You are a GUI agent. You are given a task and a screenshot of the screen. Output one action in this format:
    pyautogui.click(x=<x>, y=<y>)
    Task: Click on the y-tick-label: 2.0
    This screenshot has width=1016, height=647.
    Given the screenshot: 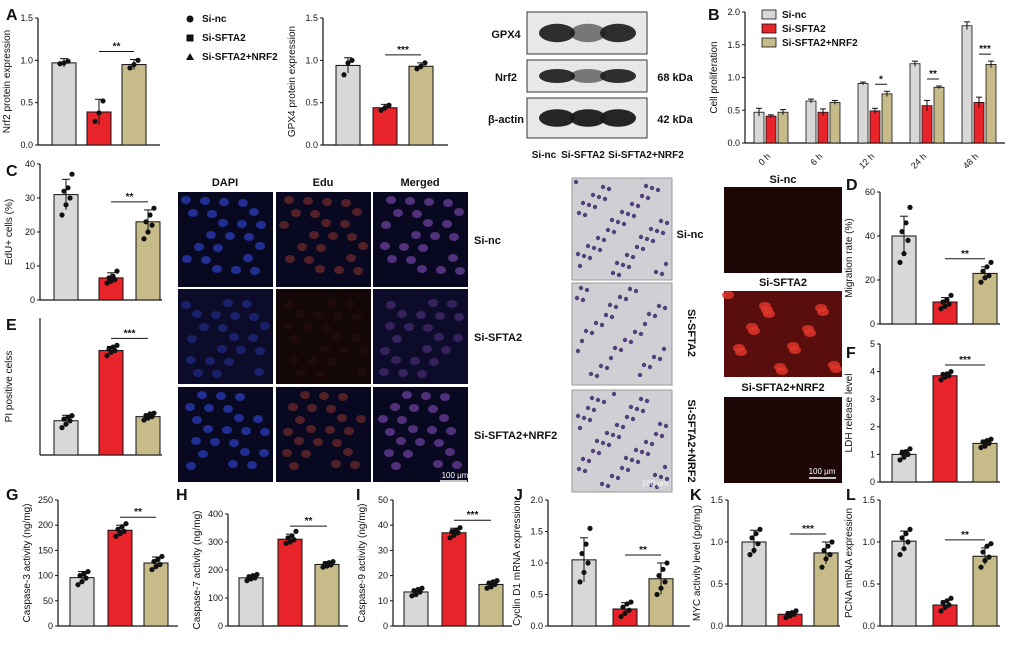 What is the action you would take?
    pyautogui.click(x=536, y=500)
    